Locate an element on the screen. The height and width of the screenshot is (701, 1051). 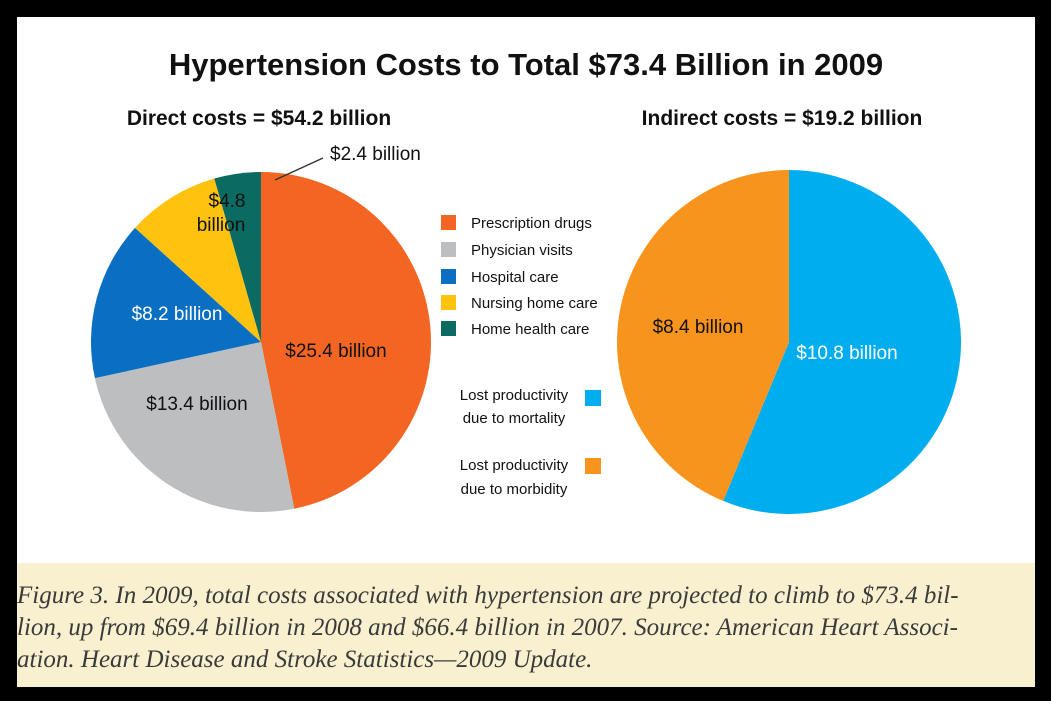
legend-label-morbidity-line2: due to morbidity is located at coordinates (514, 489).